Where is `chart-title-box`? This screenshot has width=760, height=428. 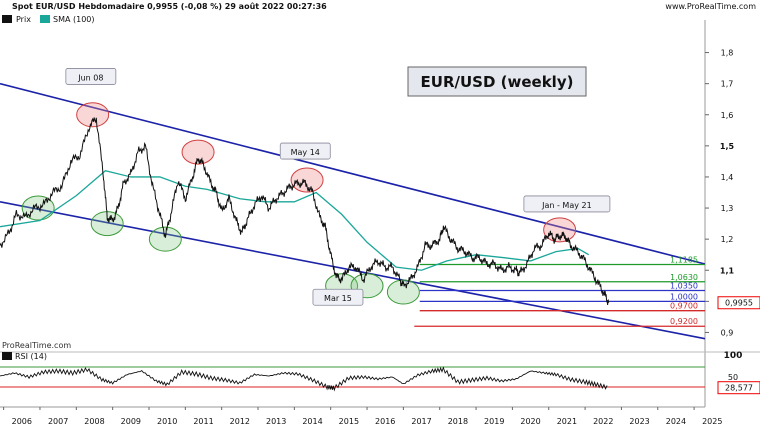
chart-title-box is located at coordinates (497, 81).